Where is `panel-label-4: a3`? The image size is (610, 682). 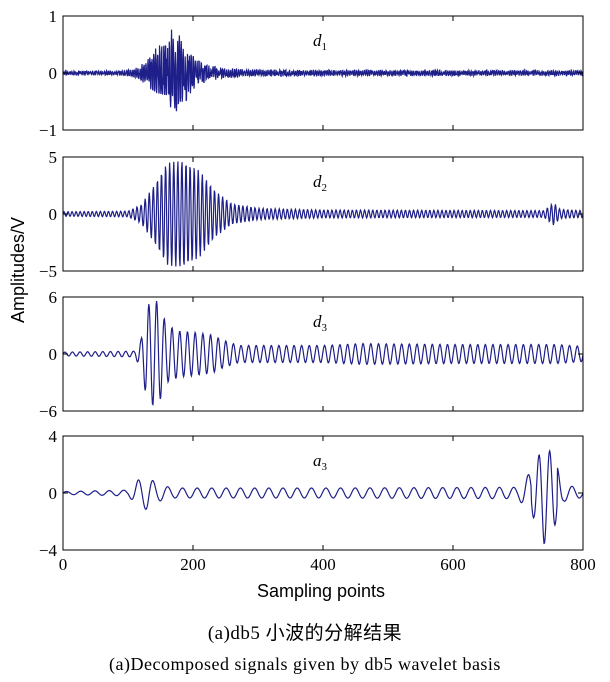
panel-label-4: a3 is located at coordinates (320, 462).